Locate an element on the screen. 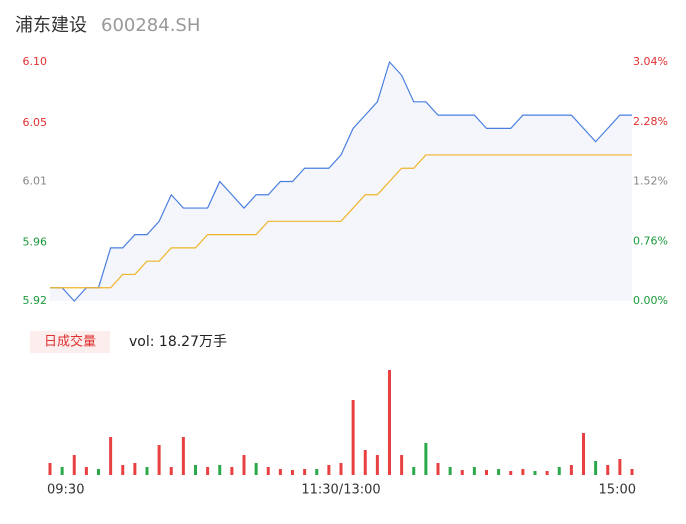  volume-summary: vol: 18.27万手 is located at coordinates (178, 342).